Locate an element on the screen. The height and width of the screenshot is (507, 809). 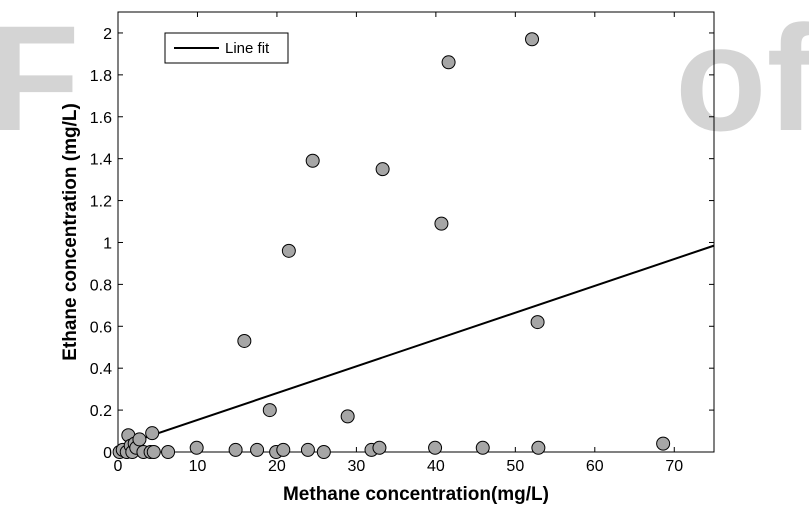
y-tick-label: 1.2 is located at coordinates (101, 202).